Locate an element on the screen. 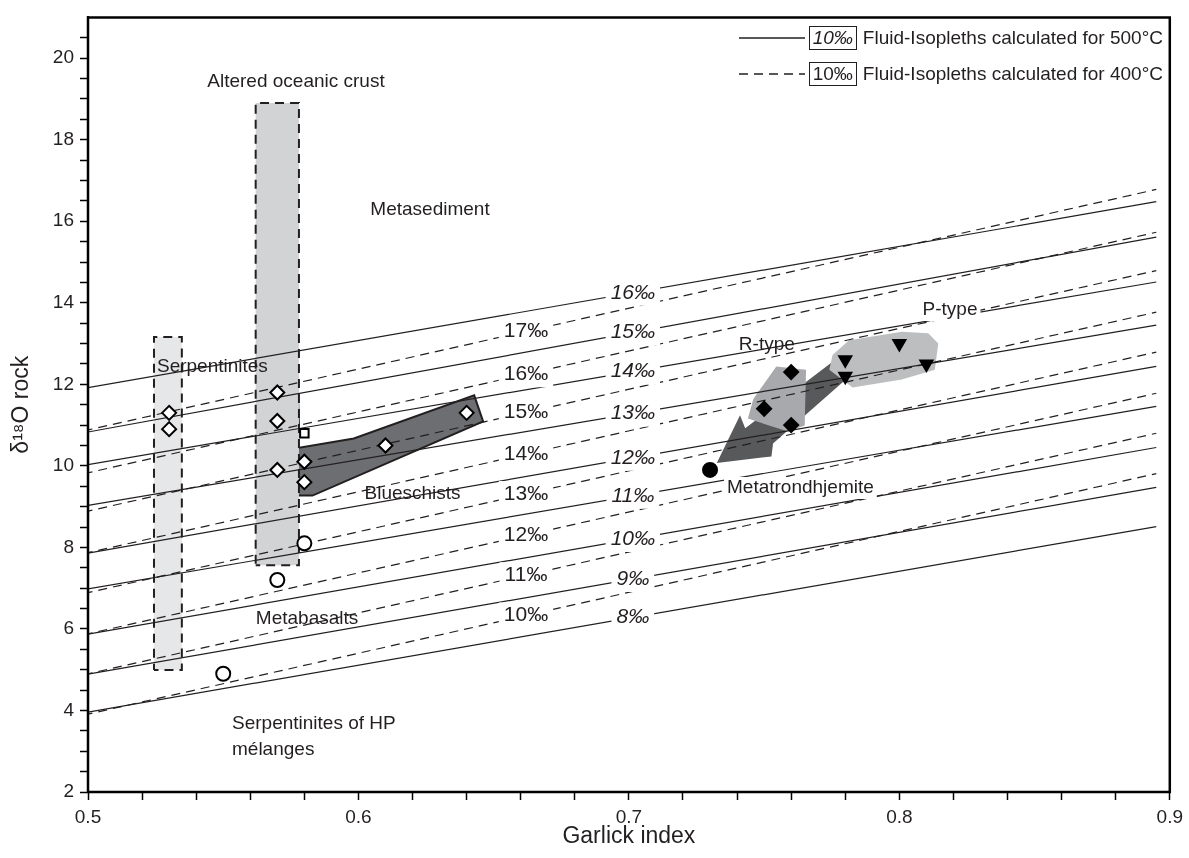  annotation: Serpentinites of HP mélanges is located at coordinates (314, 736).